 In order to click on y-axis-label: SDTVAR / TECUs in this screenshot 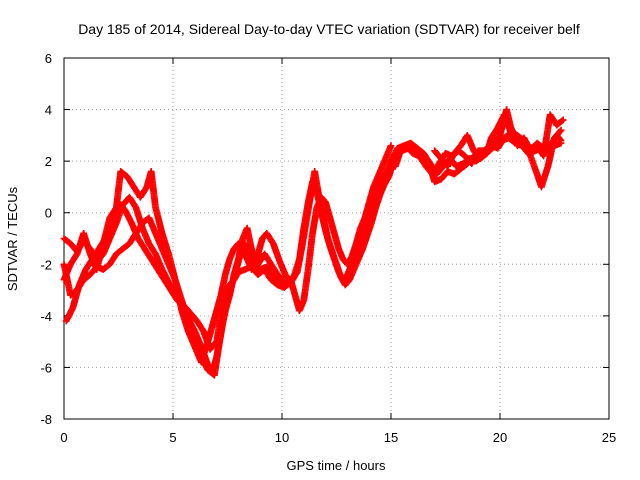, I will do `click(12, 238)`.